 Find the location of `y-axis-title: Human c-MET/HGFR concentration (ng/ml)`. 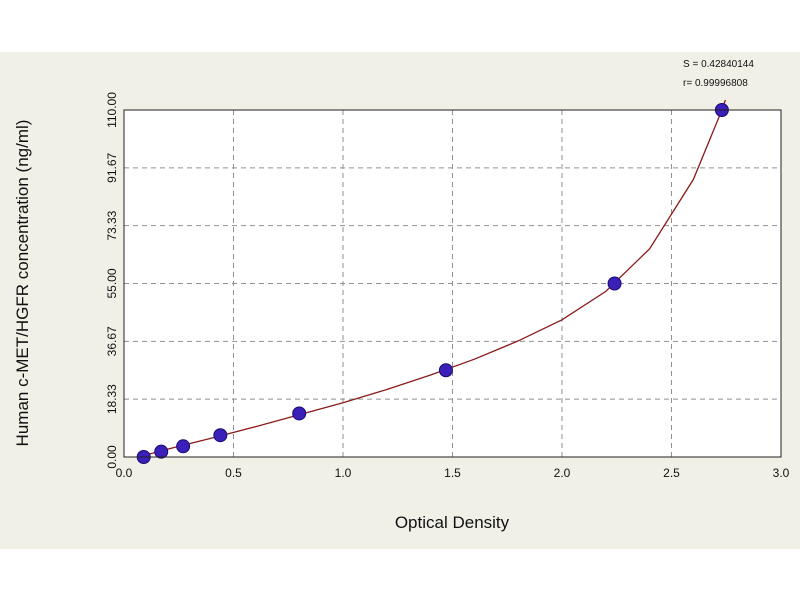

y-axis-title: Human c-MET/HGFR concentration (ng/ml) is located at coordinates (22, 283).